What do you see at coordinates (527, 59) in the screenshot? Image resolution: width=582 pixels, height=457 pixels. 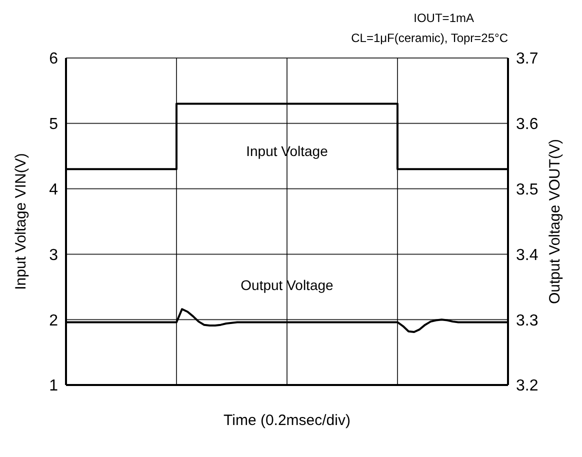 I see `y2-tick-label: 3.7` at bounding box center [527, 59].